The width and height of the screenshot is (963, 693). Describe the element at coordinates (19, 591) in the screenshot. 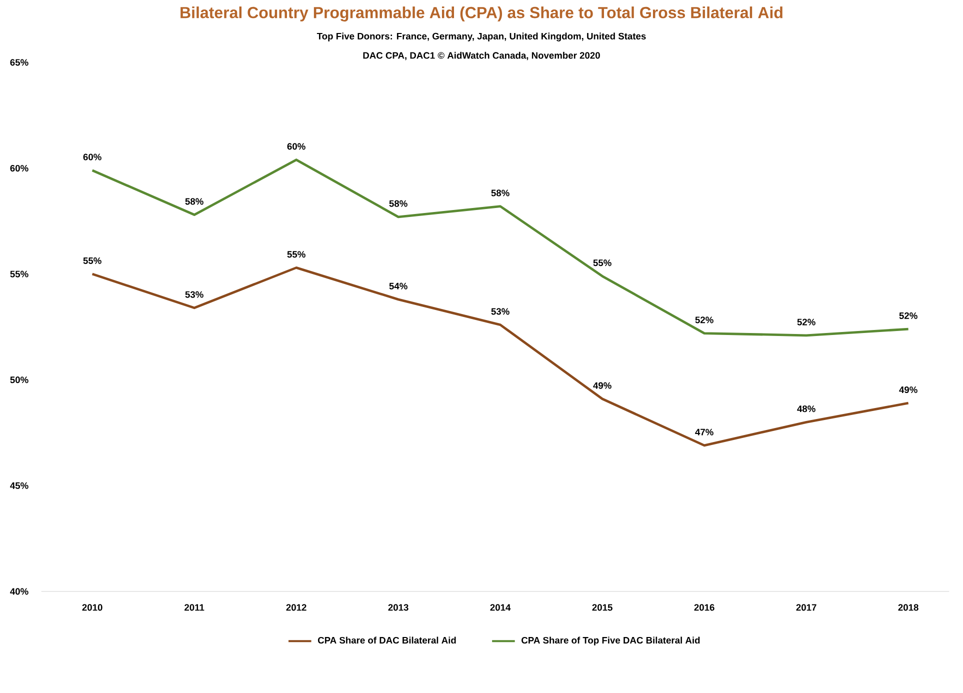

I see `y-tick-label: 40%` at that location.